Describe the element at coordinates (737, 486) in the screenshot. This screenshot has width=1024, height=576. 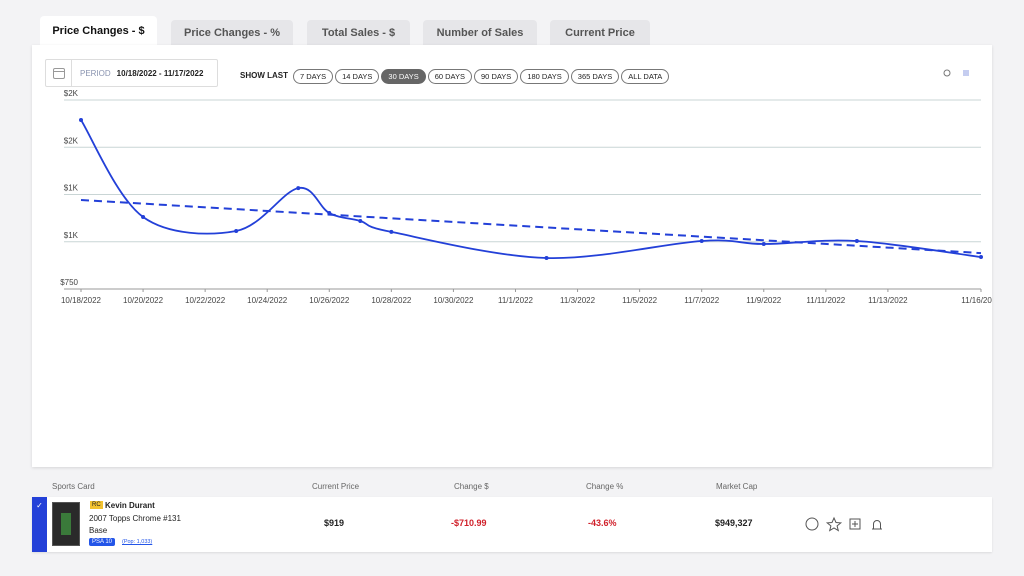
I see `column-header: Market Cap` at that location.